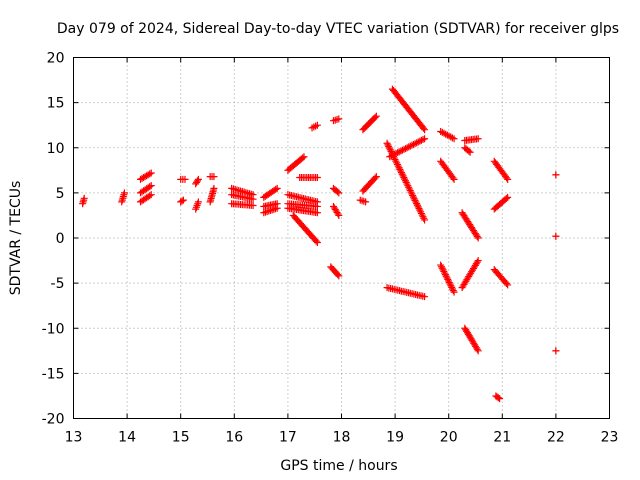 This screenshot has height=480, width=640. I want to click on x-tick-label: 23, so click(610, 438).